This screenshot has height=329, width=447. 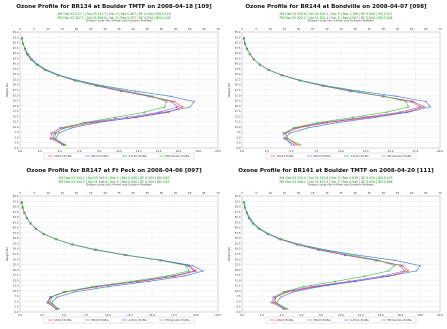 What do you see at coordinates (130, 315) in the screenshot?
I see `x-tick-label: 12.5` at bounding box center [130, 315].